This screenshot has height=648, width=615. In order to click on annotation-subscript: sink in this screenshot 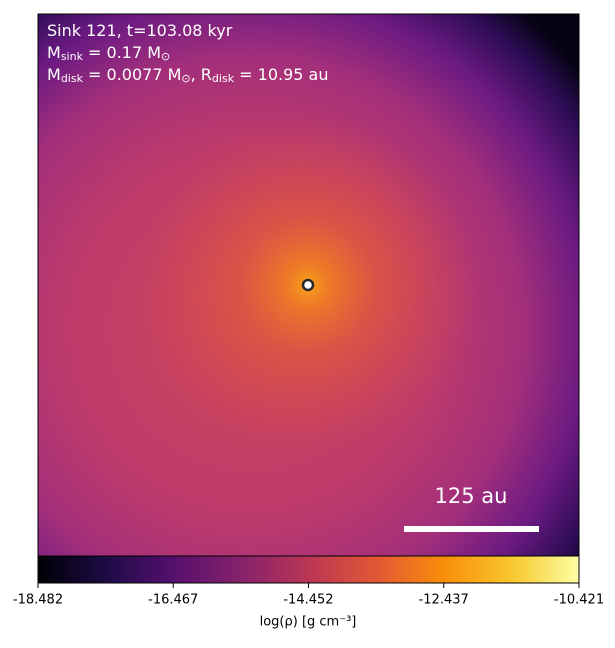, I will do `click(72, 56)`.